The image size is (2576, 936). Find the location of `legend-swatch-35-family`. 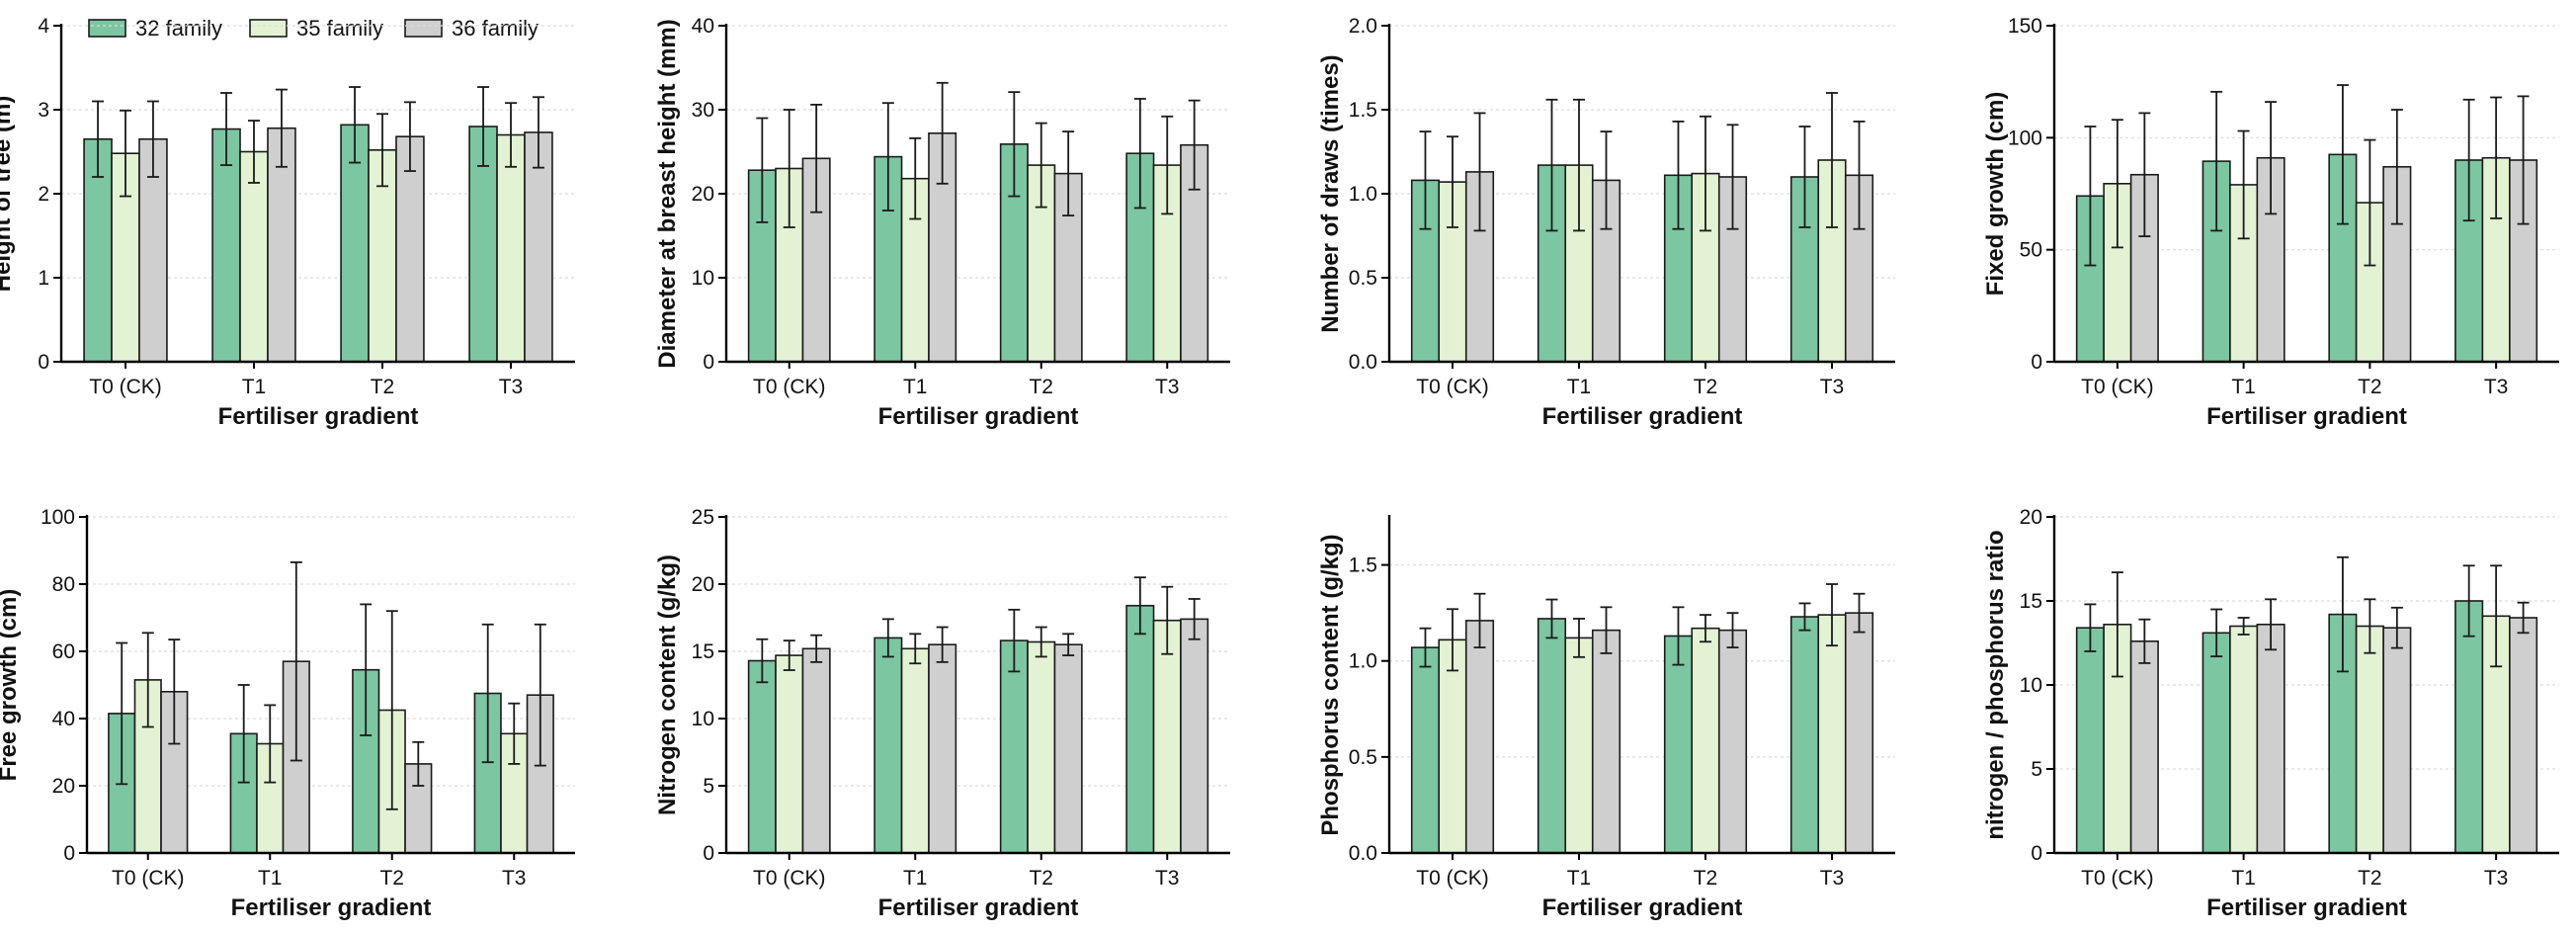

legend-swatch-35-family is located at coordinates (268, 28).